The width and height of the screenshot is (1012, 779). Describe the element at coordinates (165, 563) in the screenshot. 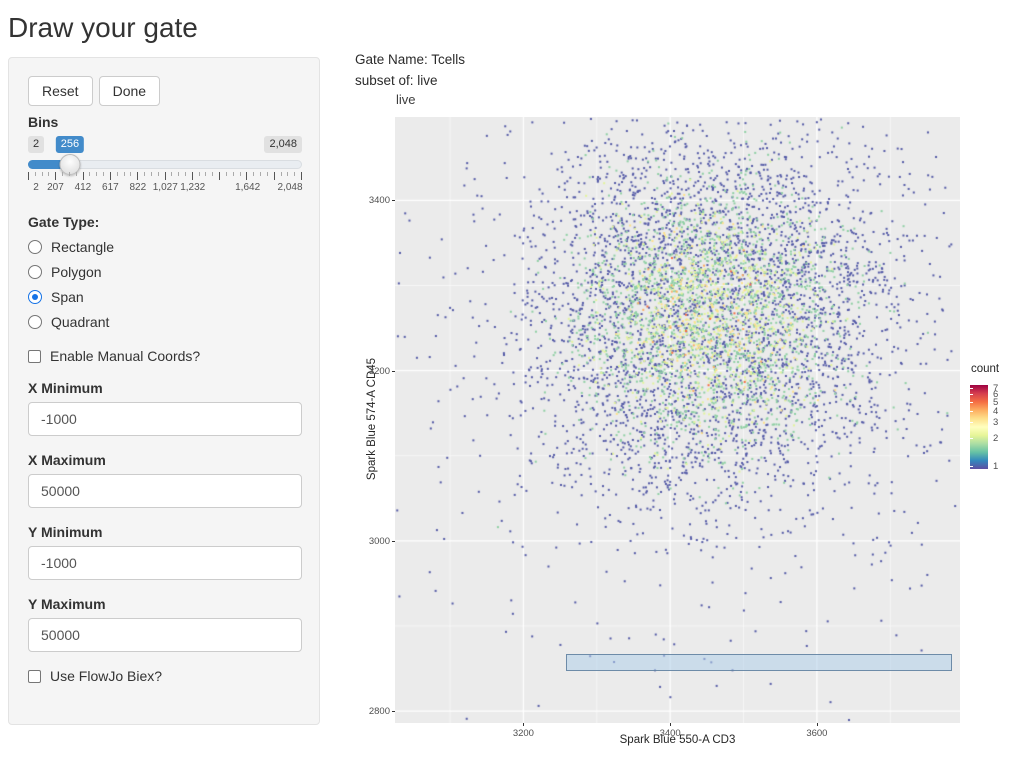

I see `y-minimum-field` at that location.